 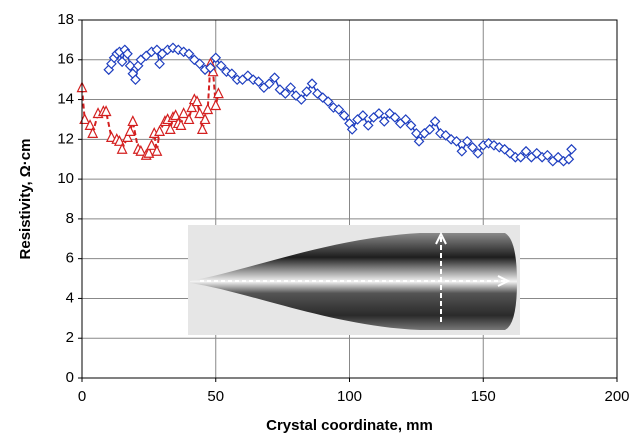 I want to click on y-tick-label: 8, so click(x=70, y=218).